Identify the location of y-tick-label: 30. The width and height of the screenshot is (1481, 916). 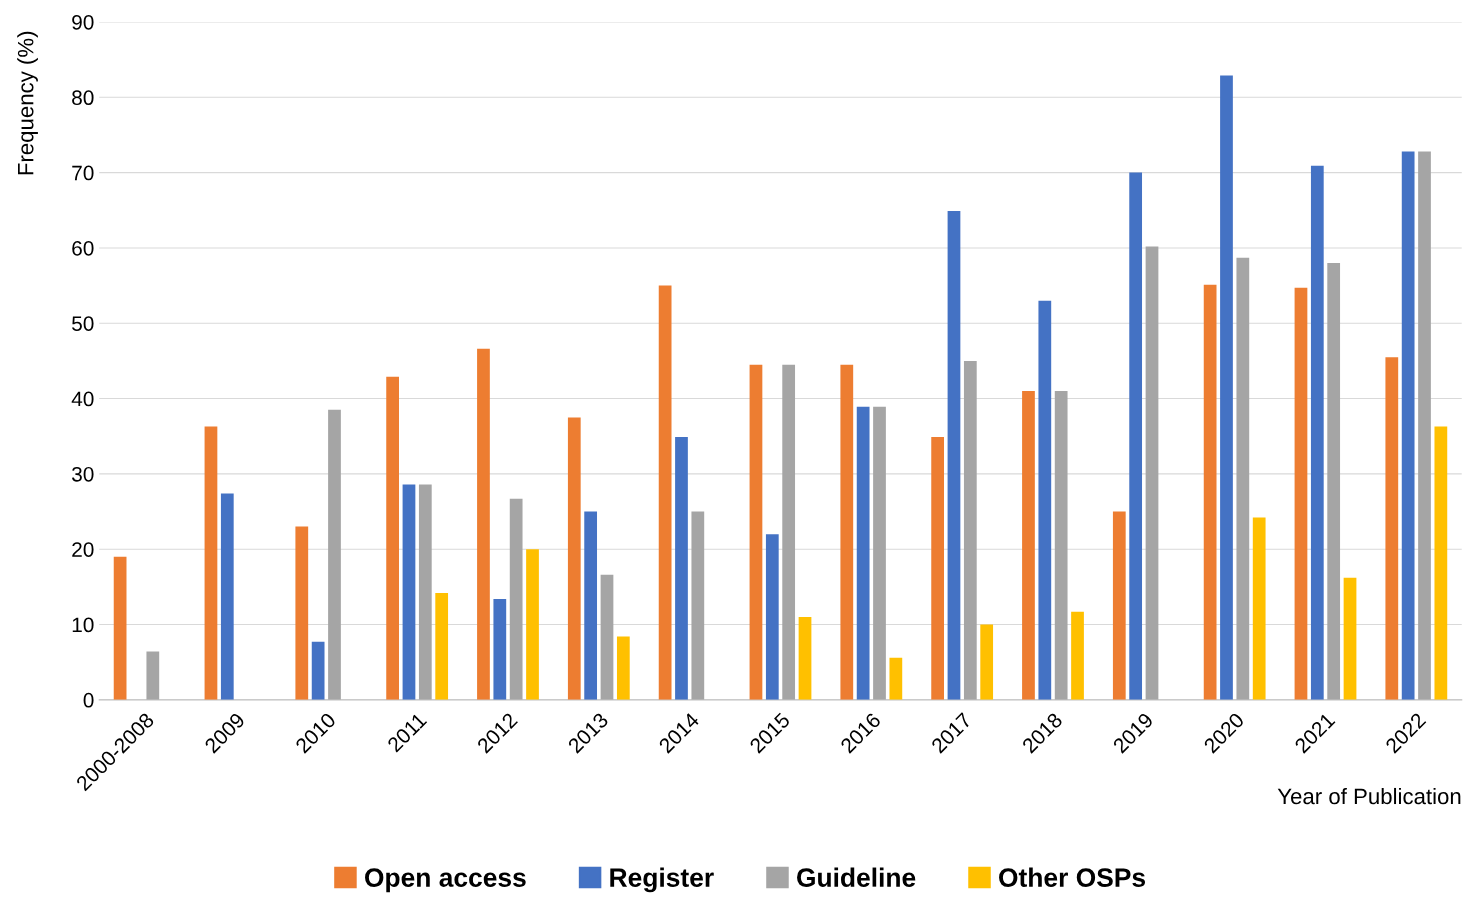
(82, 474).